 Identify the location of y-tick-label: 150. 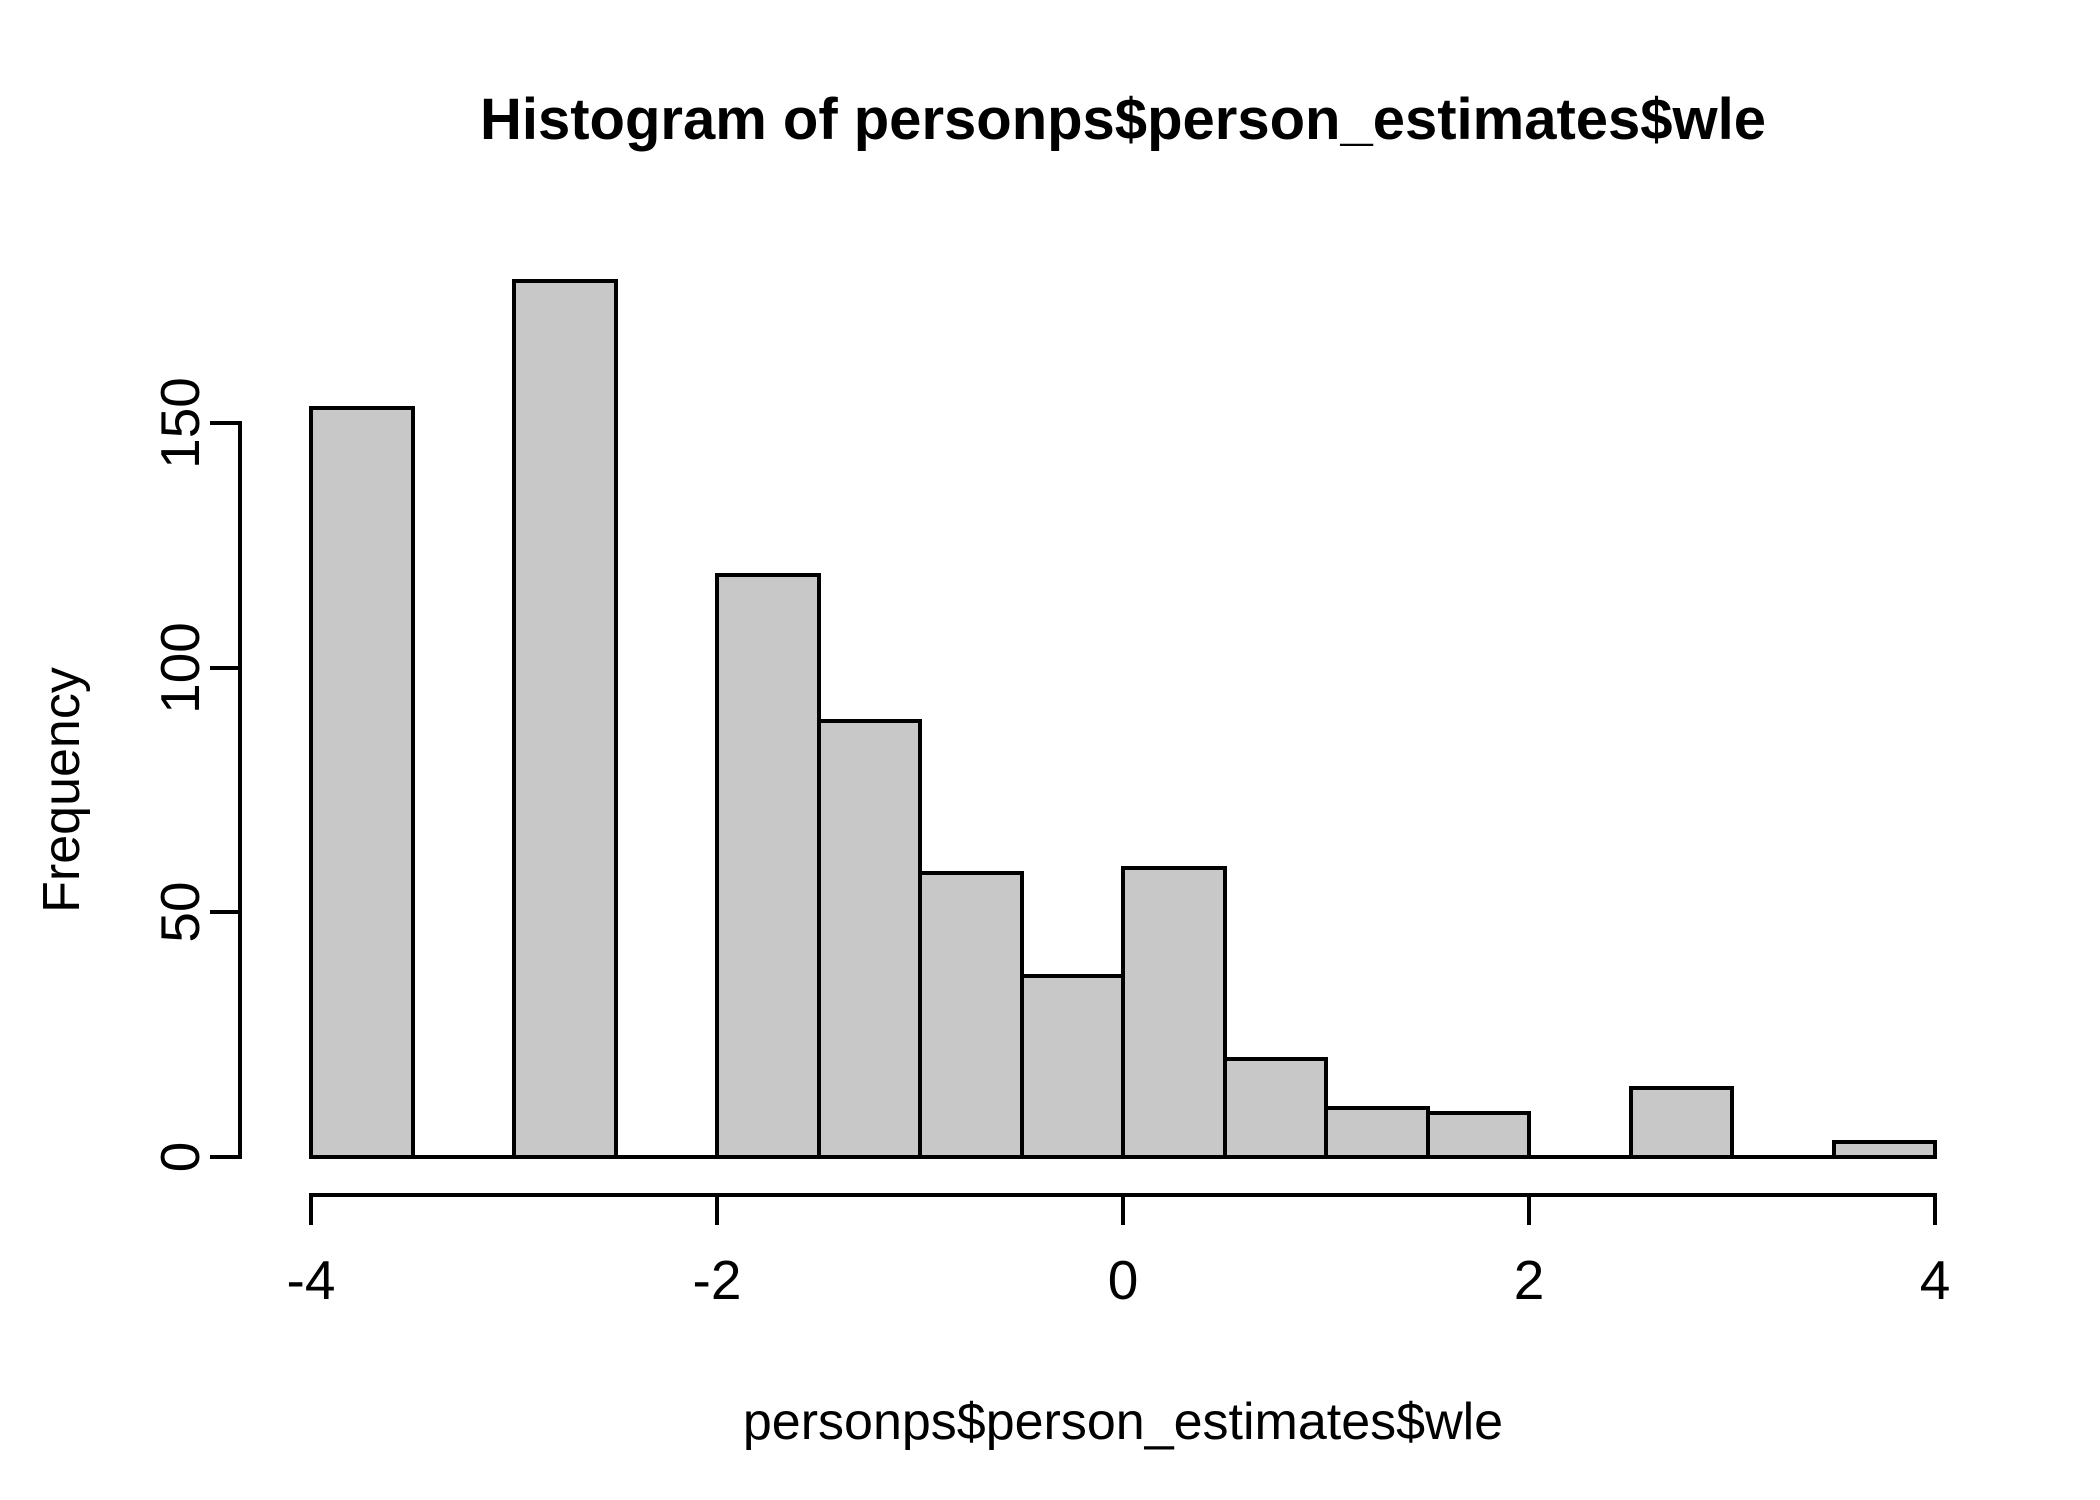
(180, 423).